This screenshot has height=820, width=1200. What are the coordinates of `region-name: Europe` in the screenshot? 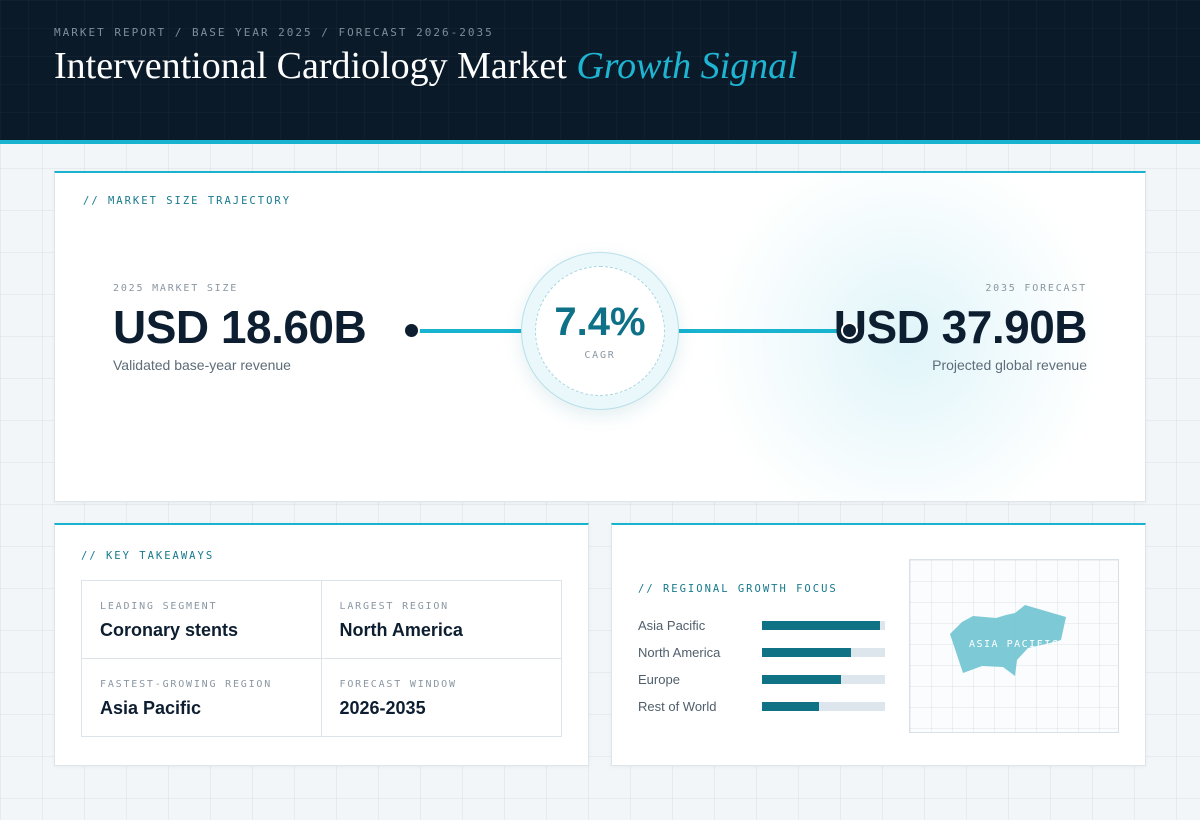 It's located at (659, 679).